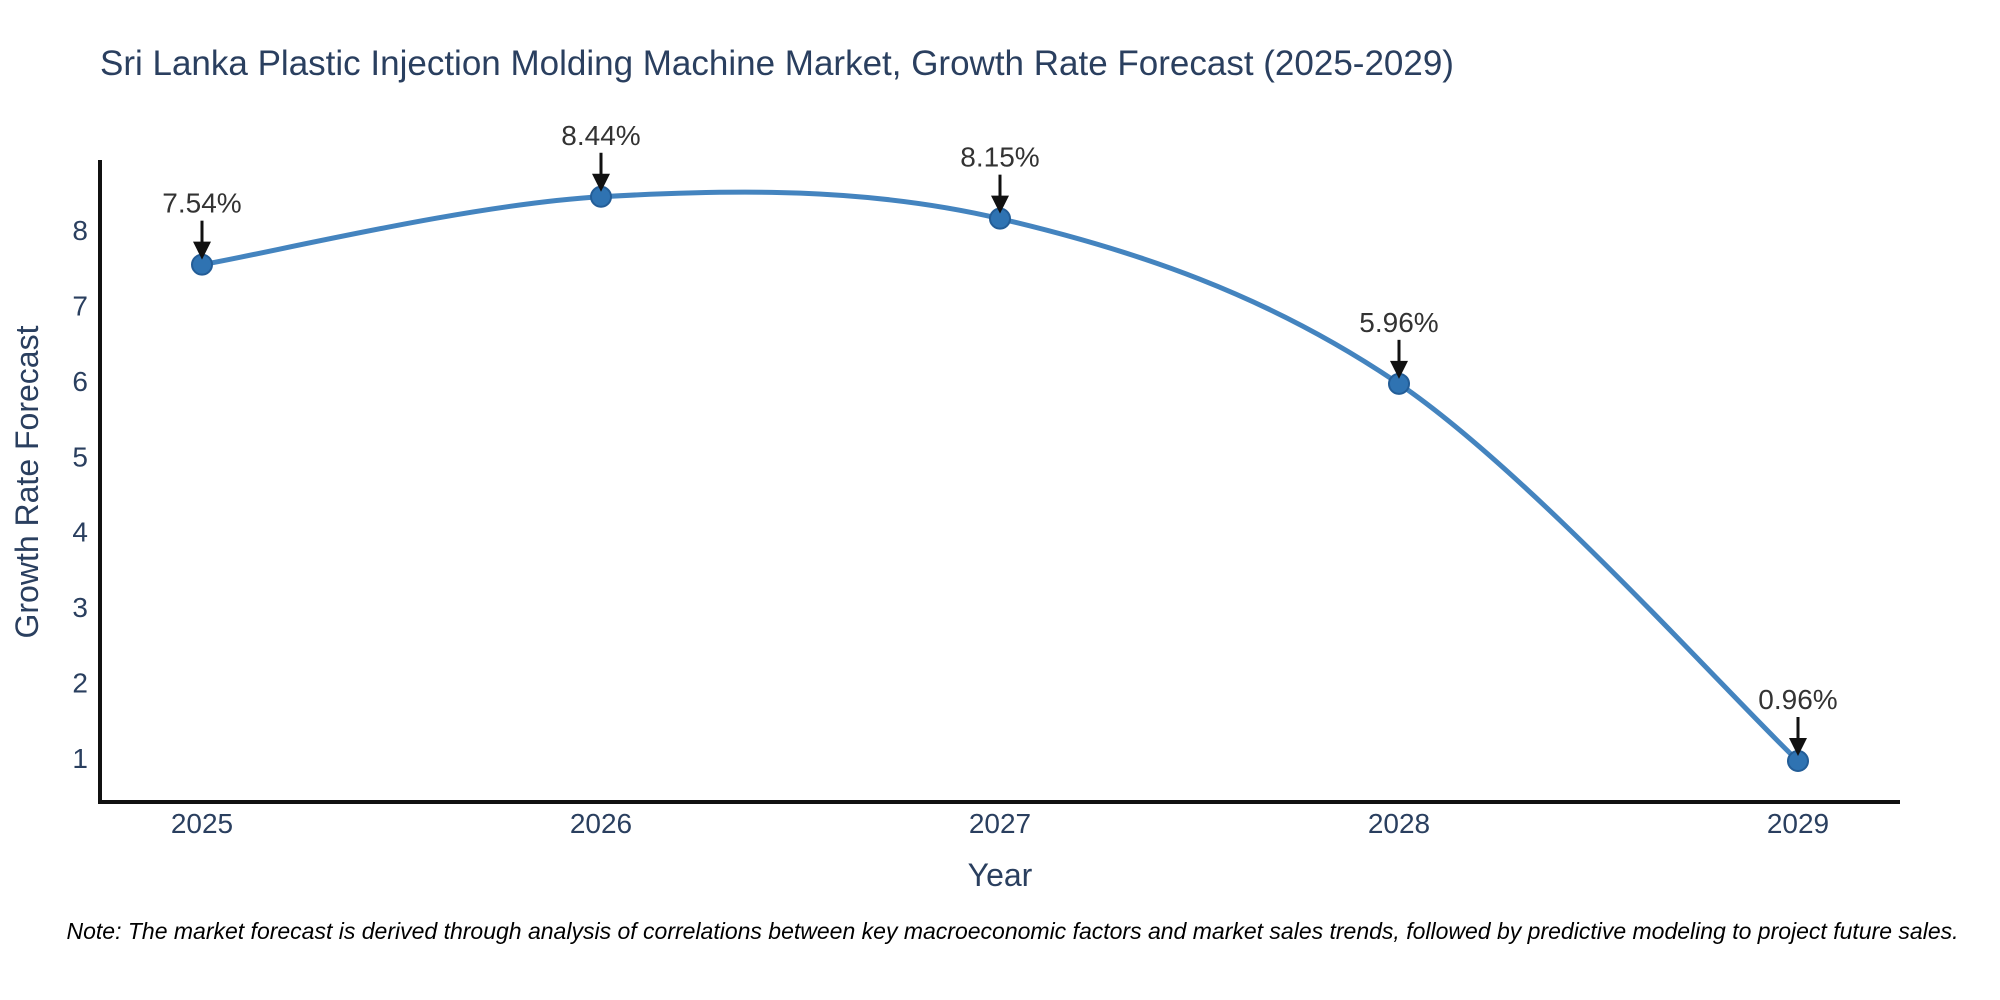 This screenshot has height=1000, width=2000. What do you see at coordinates (80, 607) in the screenshot?
I see `y-tick-label: 3` at bounding box center [80, 607].